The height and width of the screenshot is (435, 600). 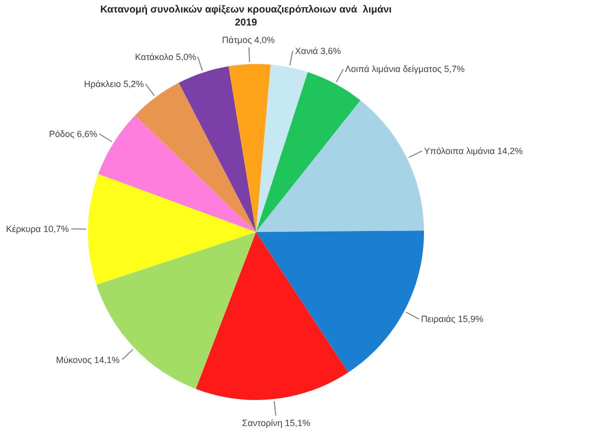 I want to click on slice-label: Σαντορίνη 15,1%, so click(x=276, y=423).